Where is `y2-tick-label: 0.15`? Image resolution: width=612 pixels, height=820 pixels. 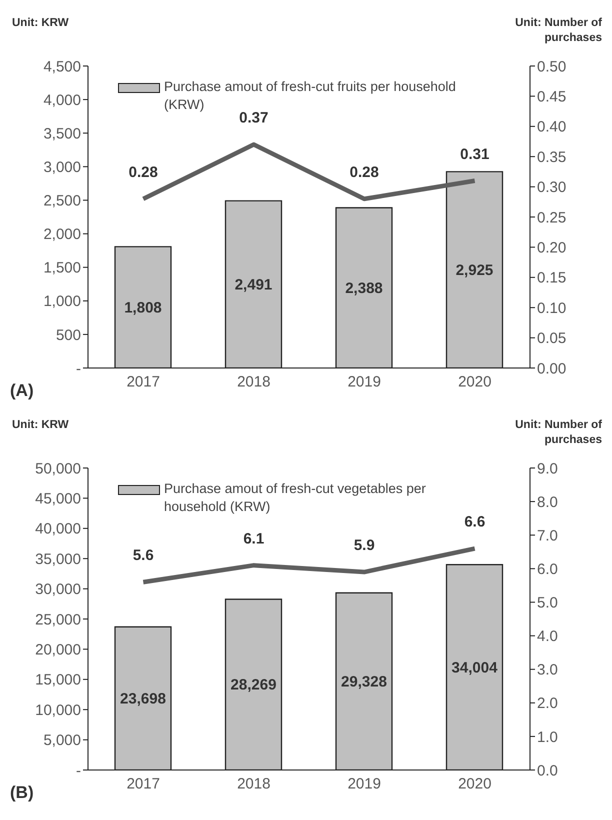 y2-tick-label: 0.15 is located at coordinates (551, 278).